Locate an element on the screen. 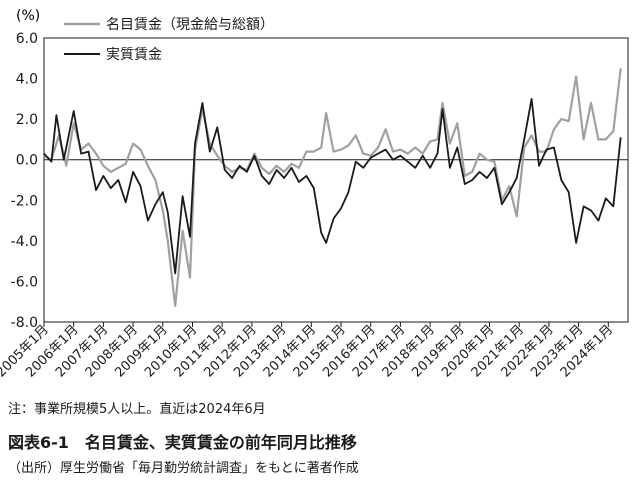 The image size is (640, 492). figure-title: 図表6-1 名目賃金、実質賃金の前年同月比推移 is located at coordinates (182, 442).